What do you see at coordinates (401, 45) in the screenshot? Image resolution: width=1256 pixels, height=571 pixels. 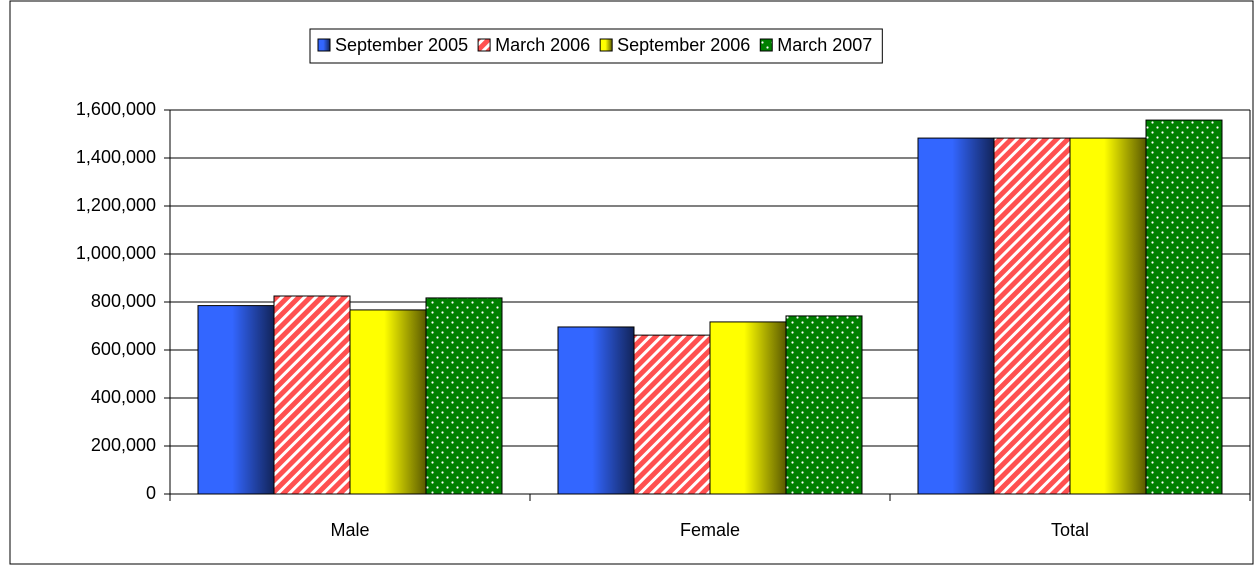 I see `legend-label: September 2005` at bounding box center [401, 45].